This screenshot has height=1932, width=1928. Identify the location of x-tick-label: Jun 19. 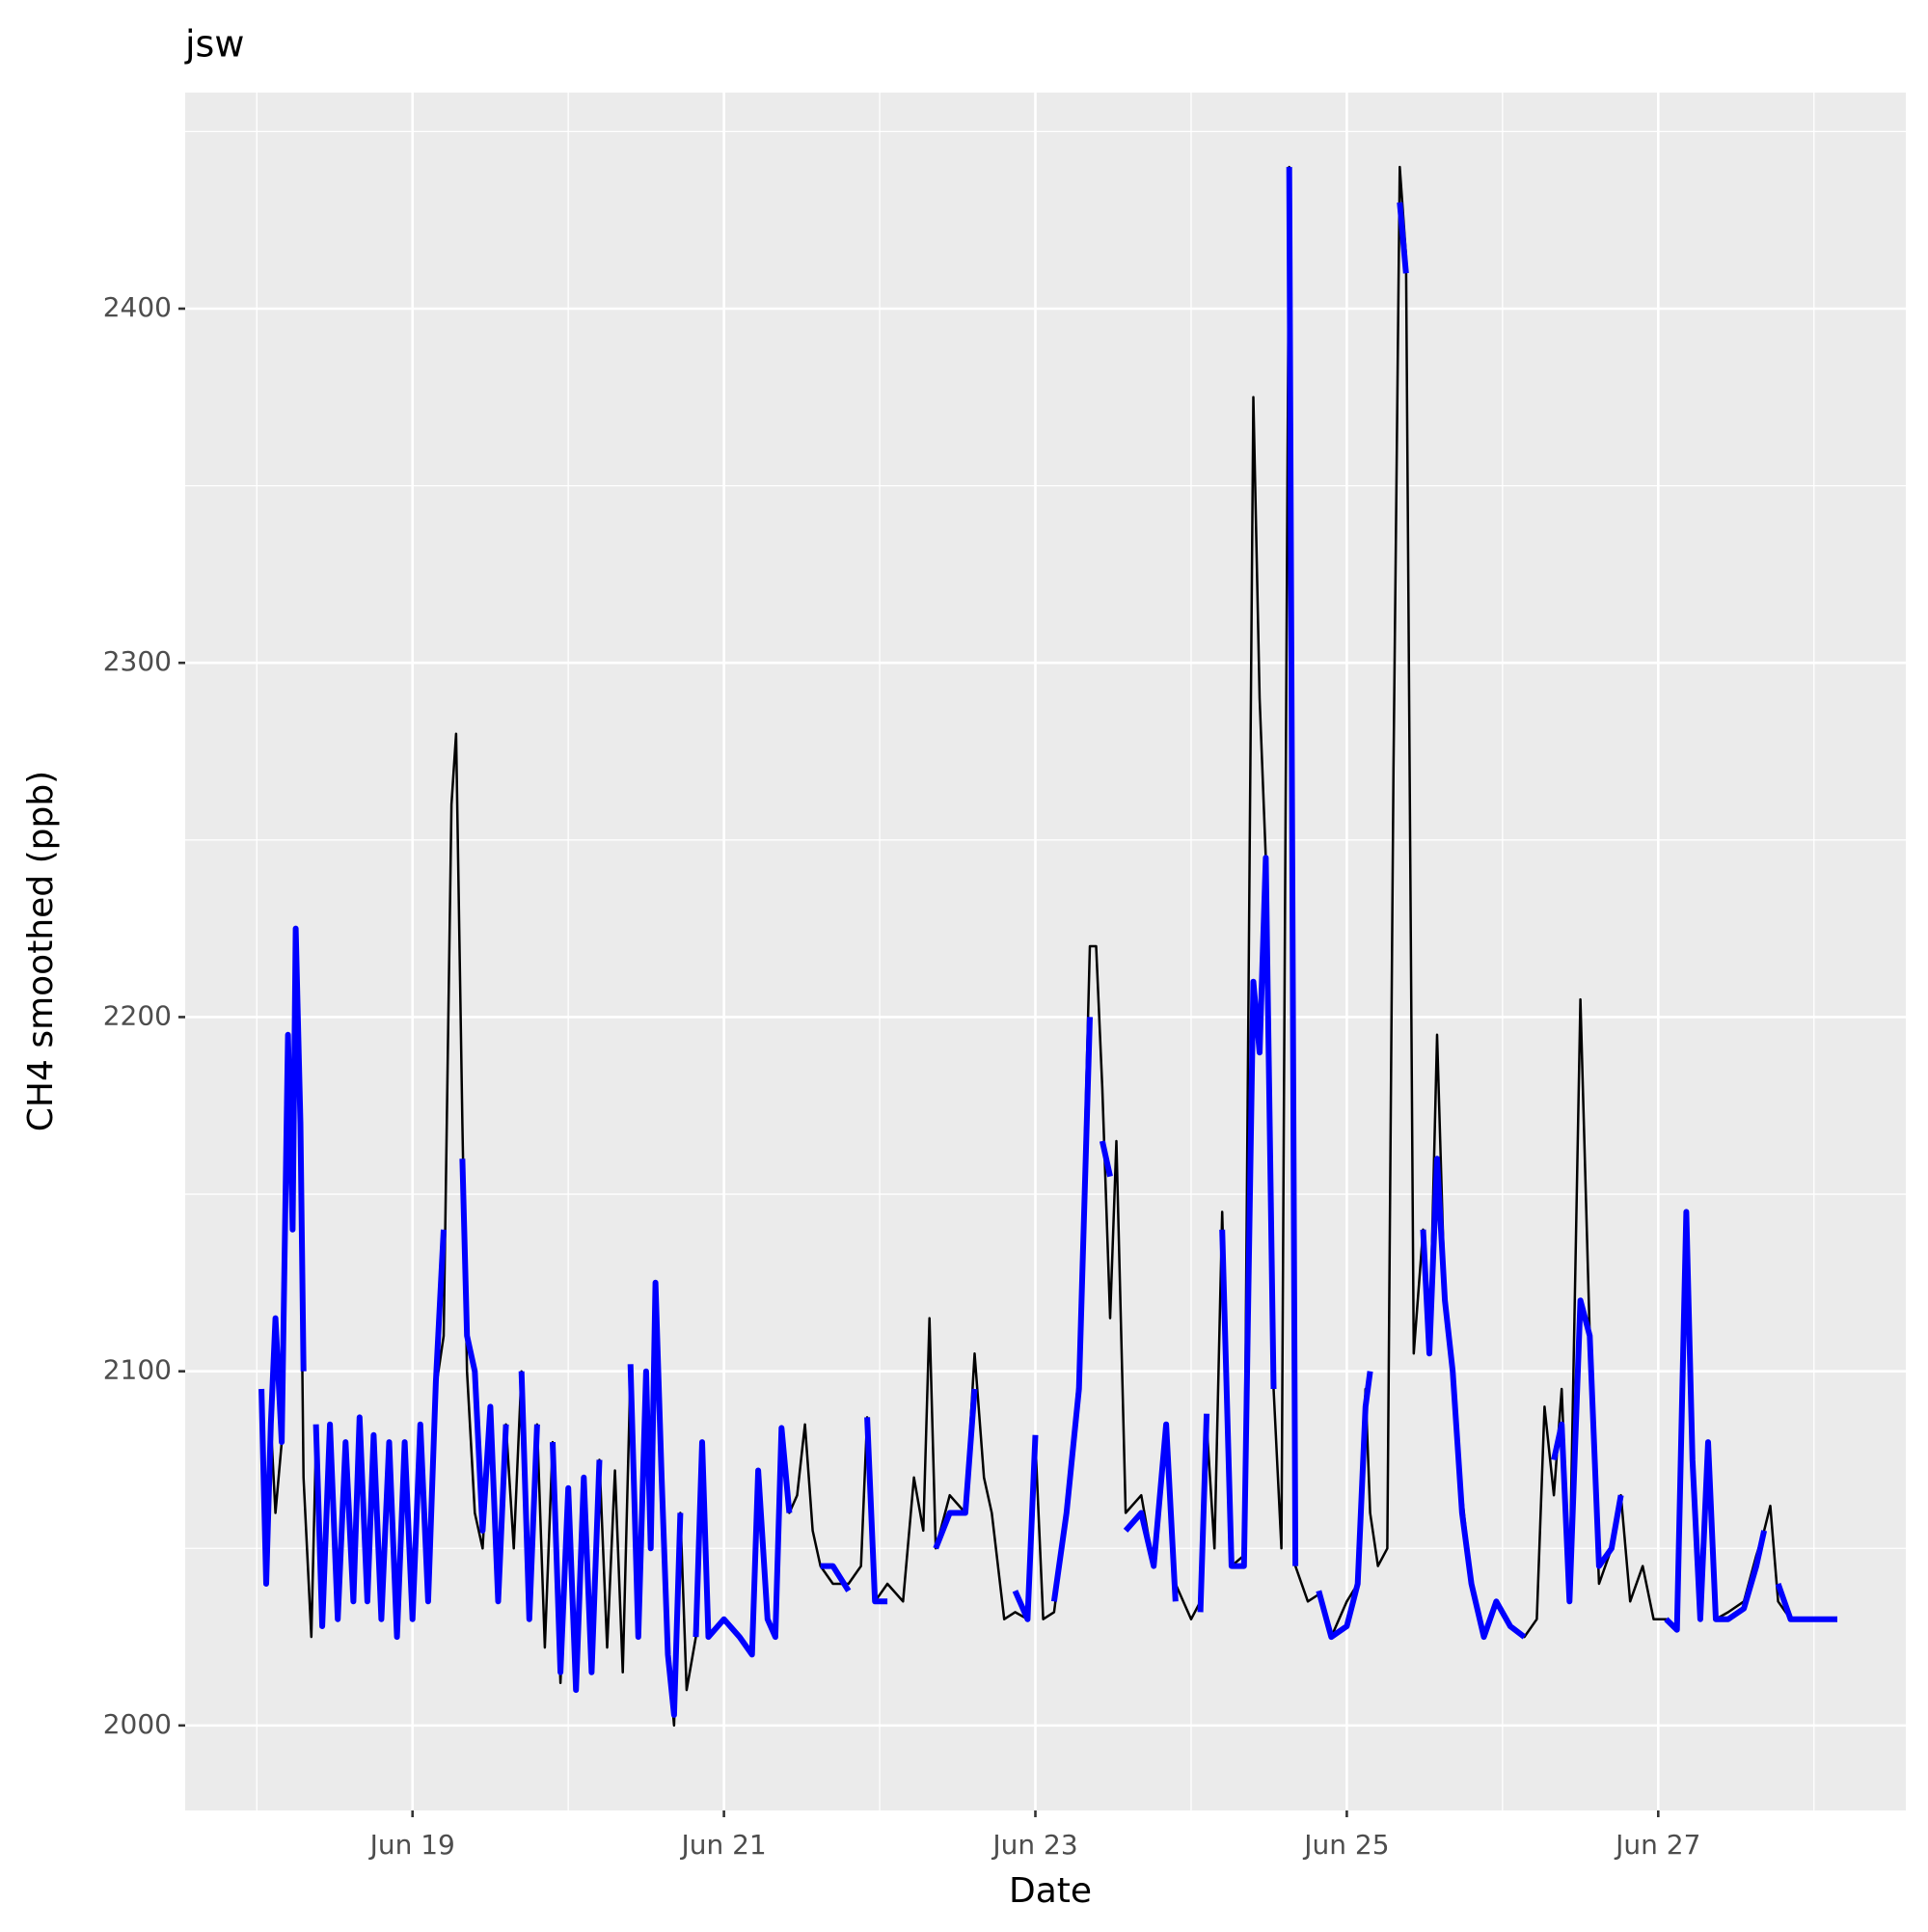
(411, 1845).